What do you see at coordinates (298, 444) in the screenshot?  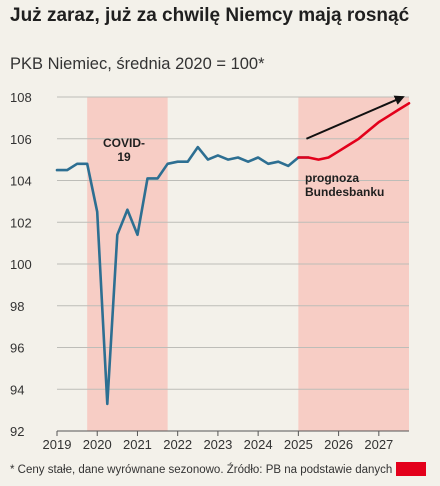 I see `x-tick-label: 2025` at bounding box center [298, 444].